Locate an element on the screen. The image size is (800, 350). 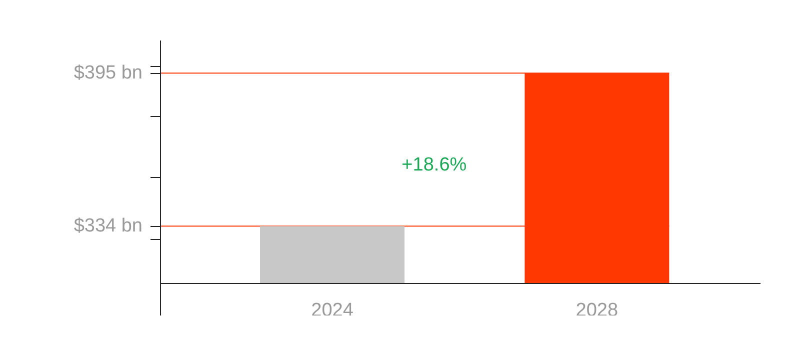
annotation: +18.6% is located at coordinates (434, 165).